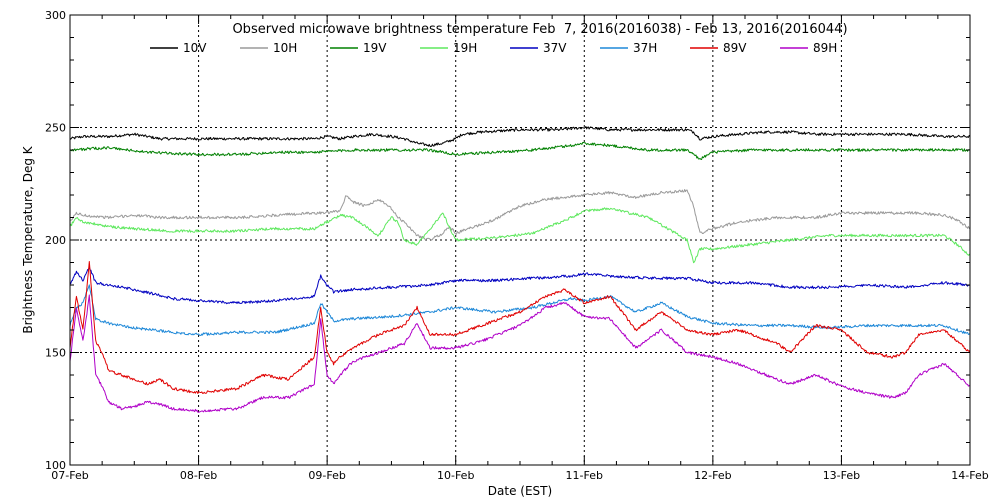 This screenshot has height=500, width=1000. What do you see at coordinates (28, 239) in the screenshot?
I see `y-axis-title: Brightness Temperature, Deg K` at bounding box center [28, 239].